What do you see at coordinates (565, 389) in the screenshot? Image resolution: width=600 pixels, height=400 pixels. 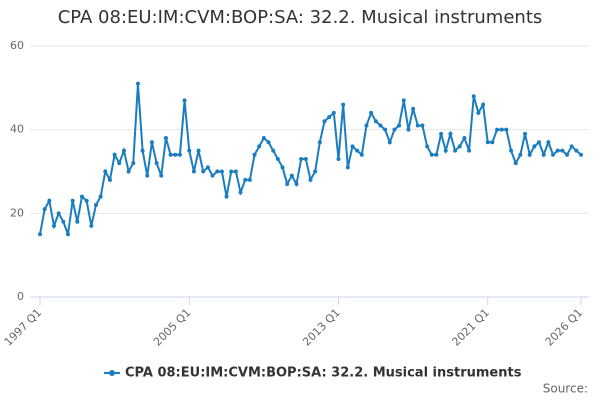 I see `source: Source:` at bounding box center [565, 389].